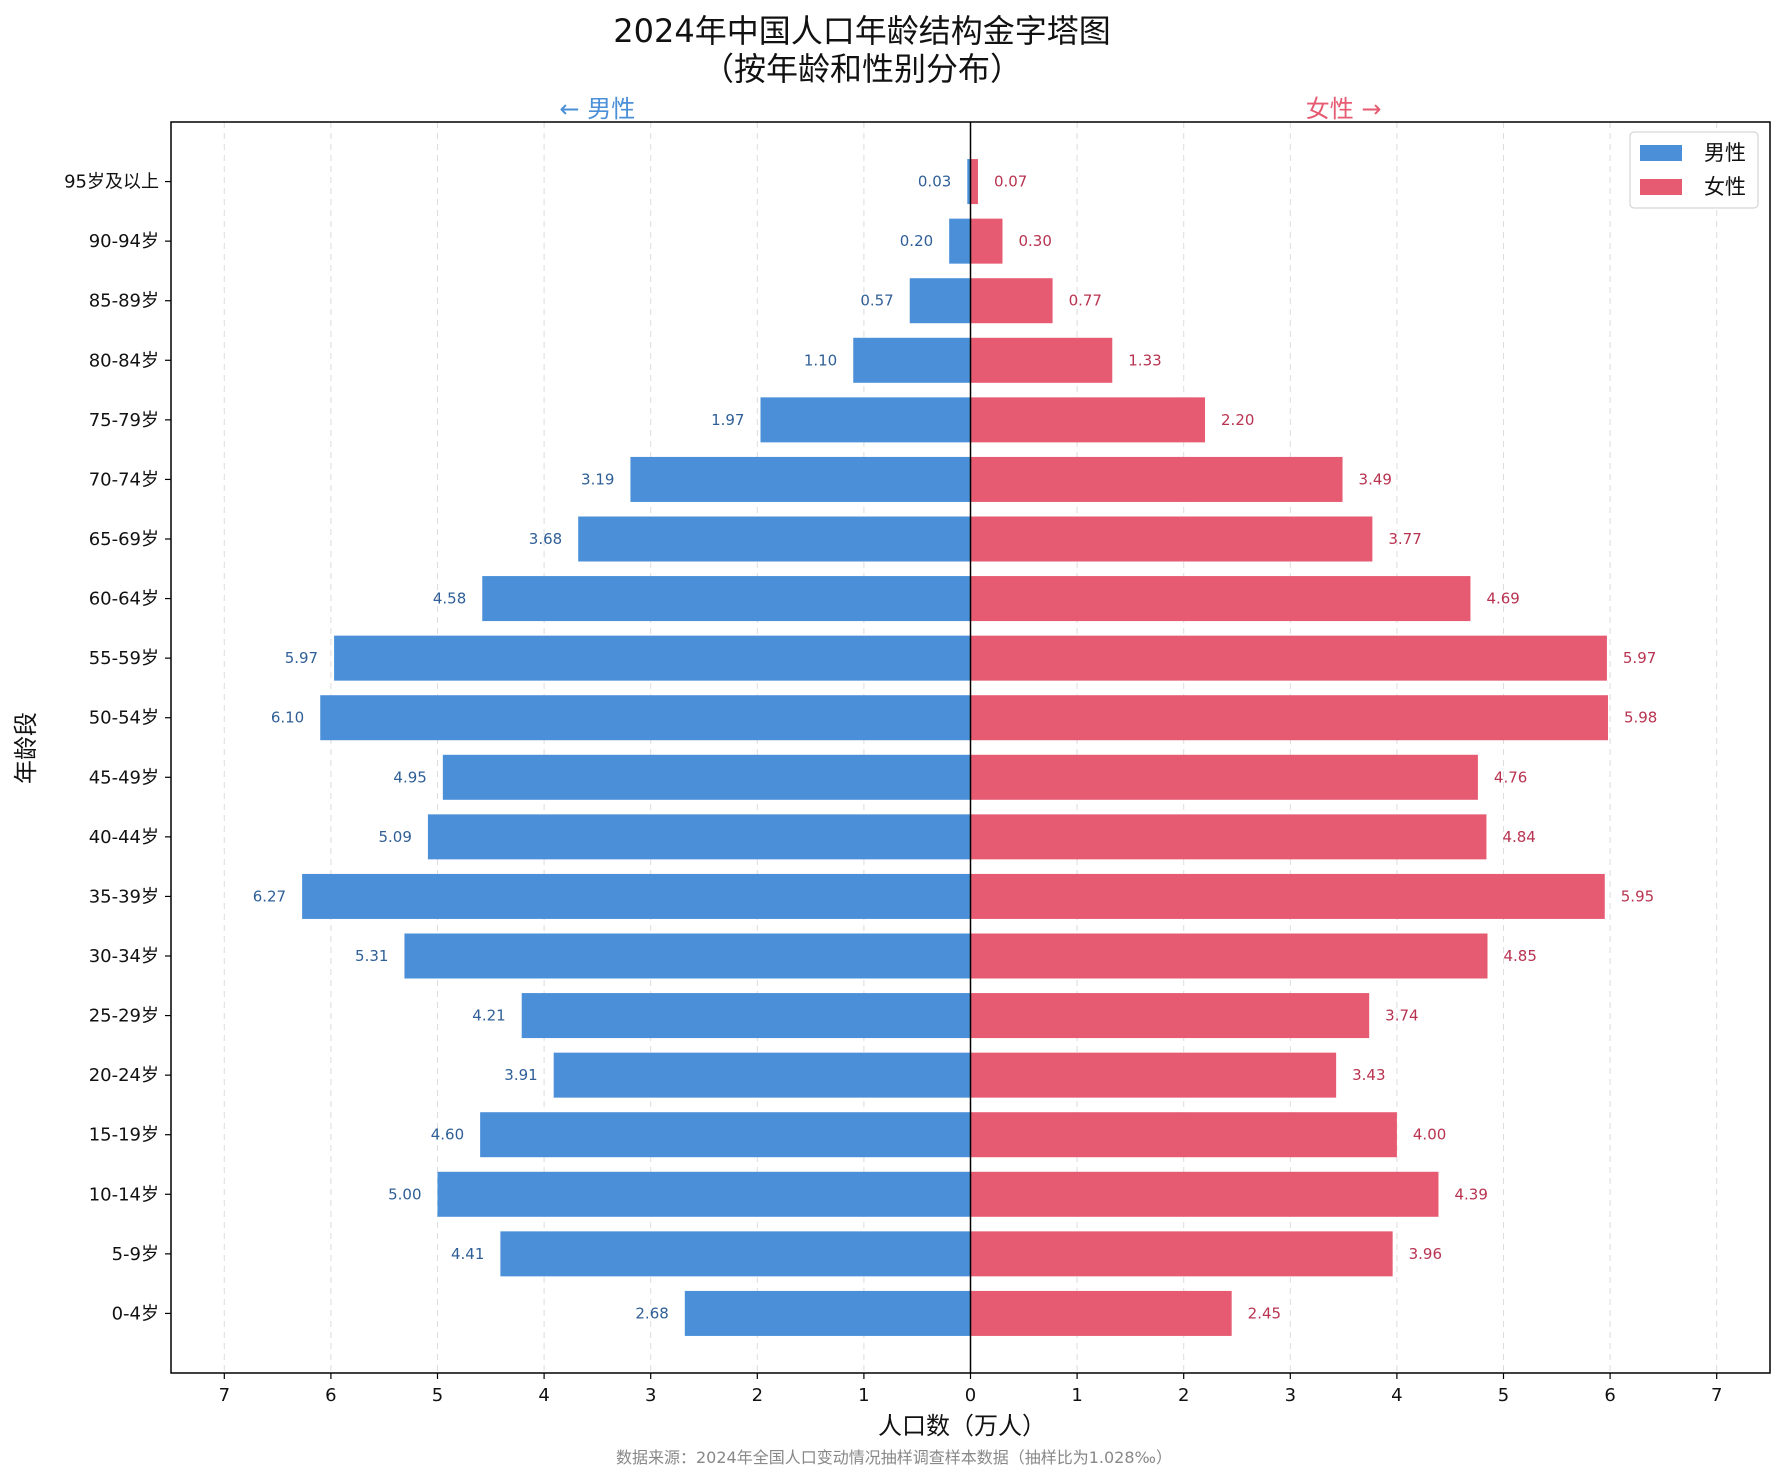 Image resolution: width=1785 pixels, height=1480 pixels. What do you see at coordinates (1237, 420) in the screenshot?
I see `female-value-label: 2.20` at bounding box center [1237, 420].